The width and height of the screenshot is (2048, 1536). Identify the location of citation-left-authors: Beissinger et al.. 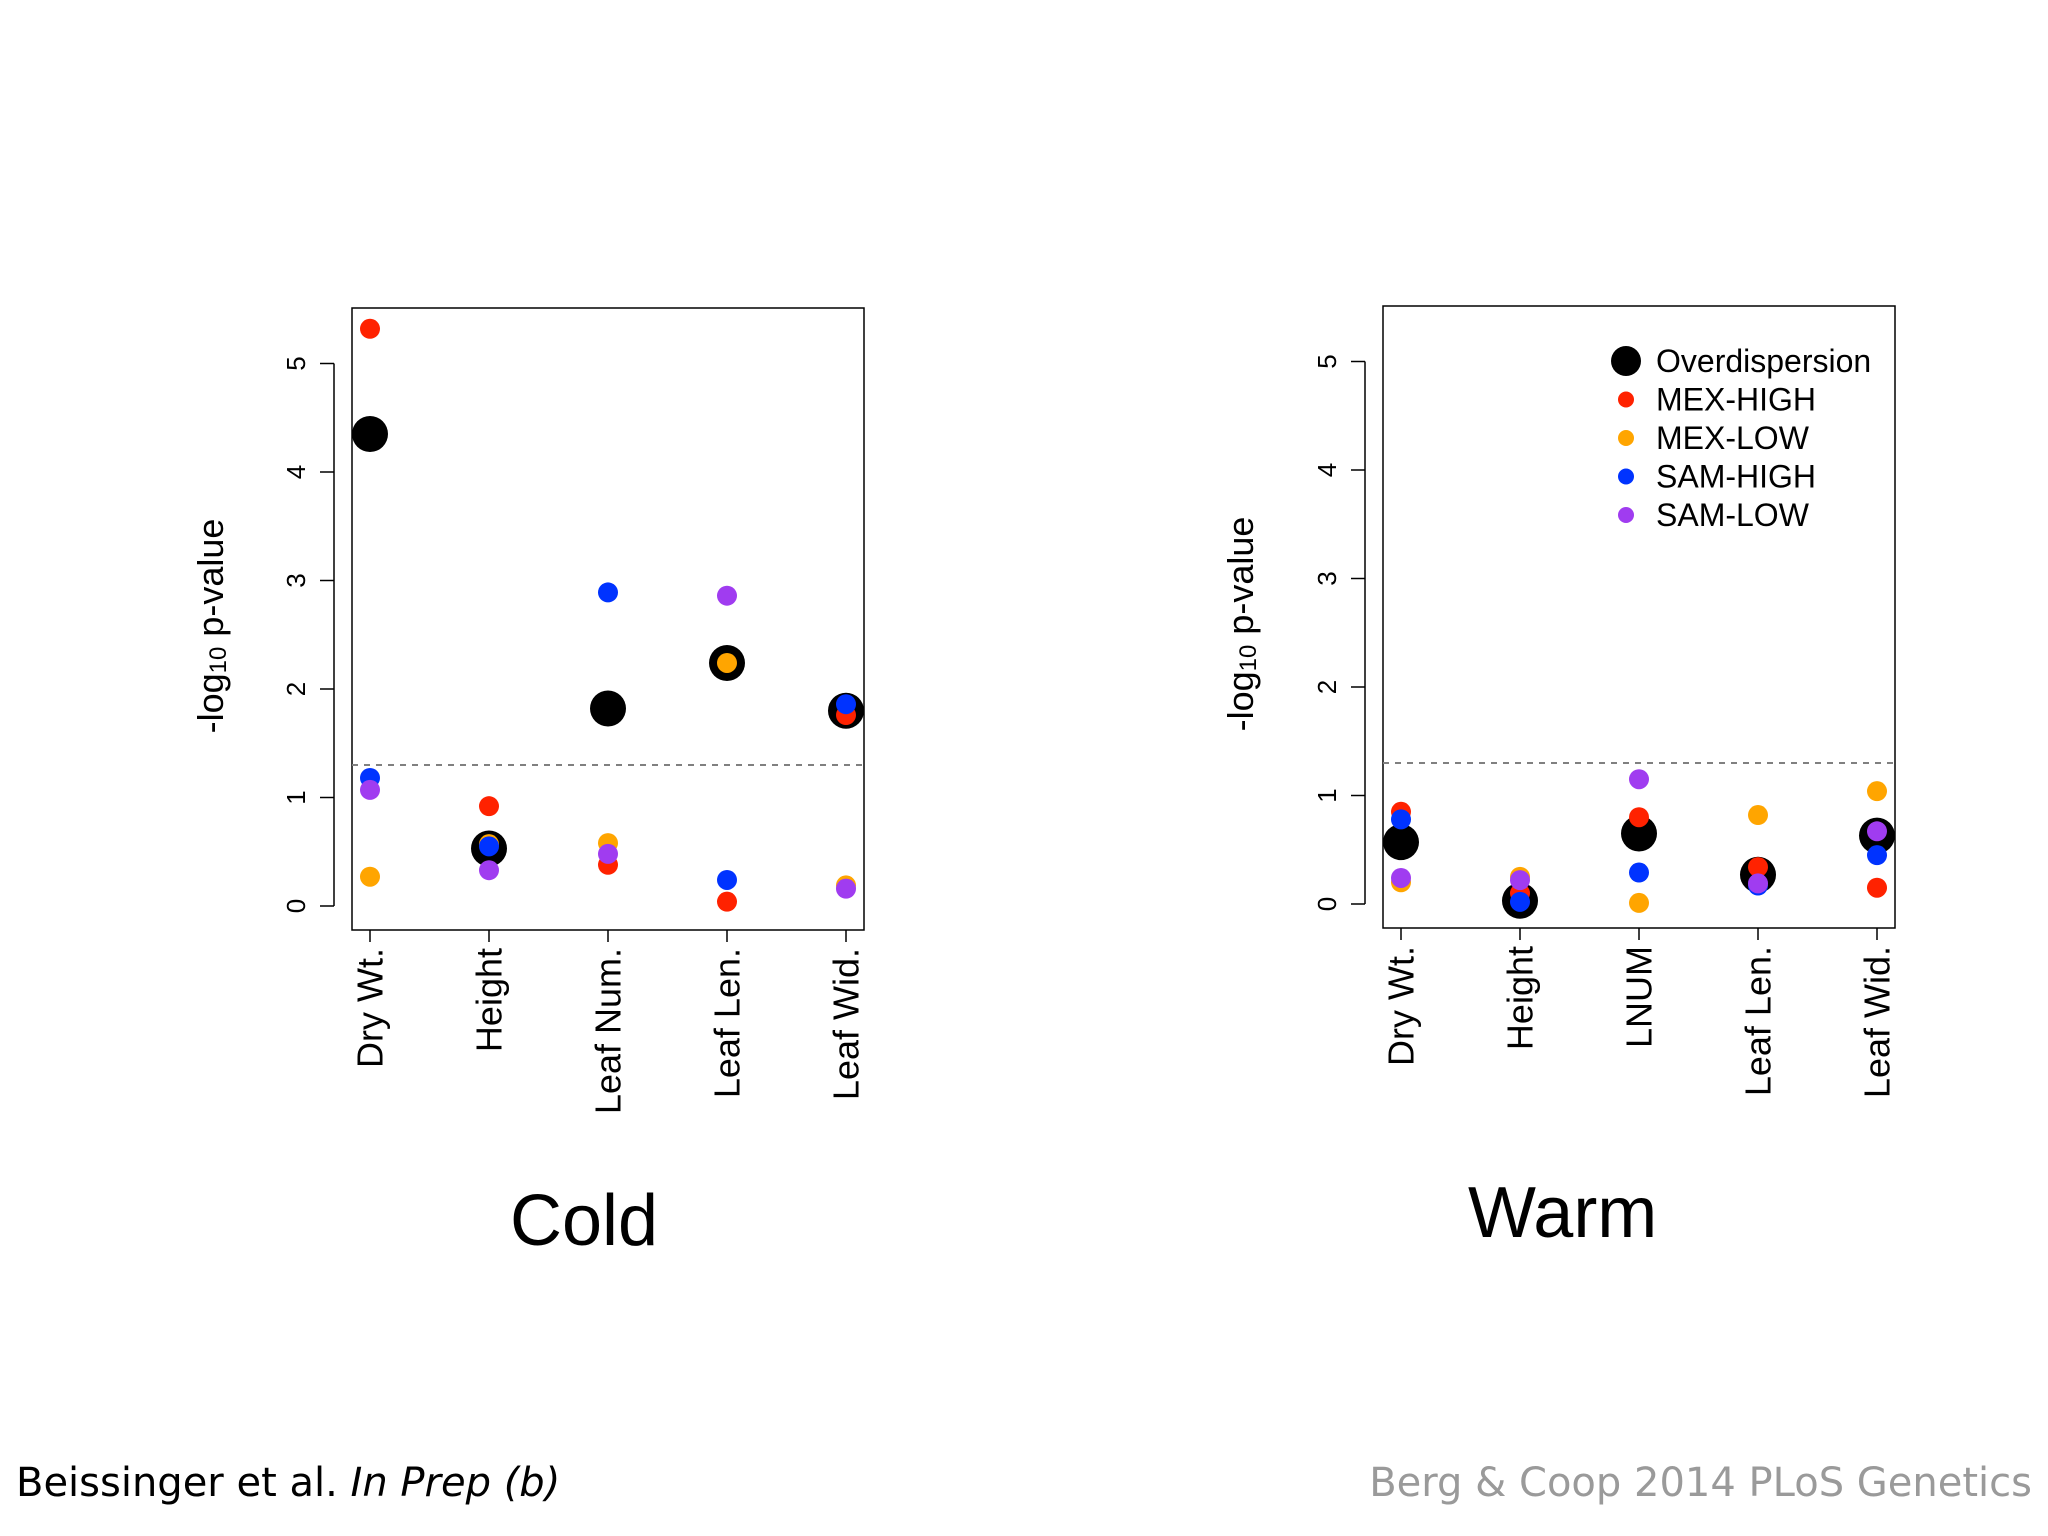
(177, 1483).